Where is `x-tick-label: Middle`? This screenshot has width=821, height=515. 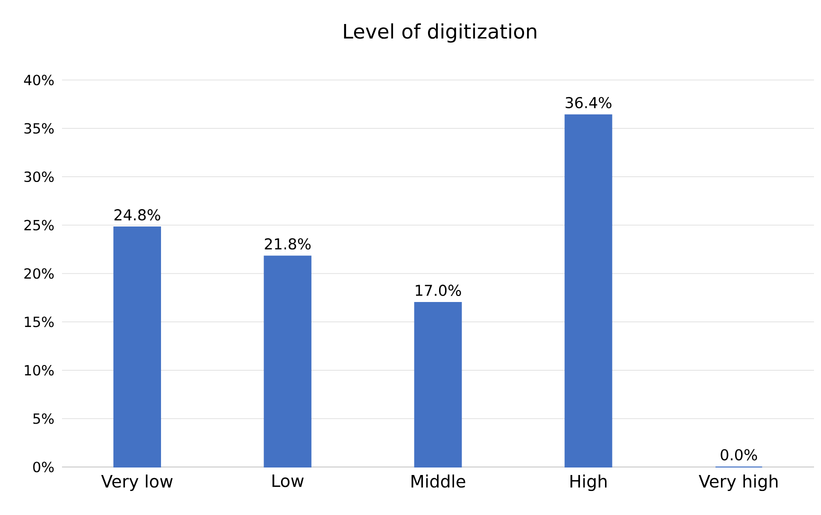 x-tick-label: Middle is located at coordinates (439, 481).